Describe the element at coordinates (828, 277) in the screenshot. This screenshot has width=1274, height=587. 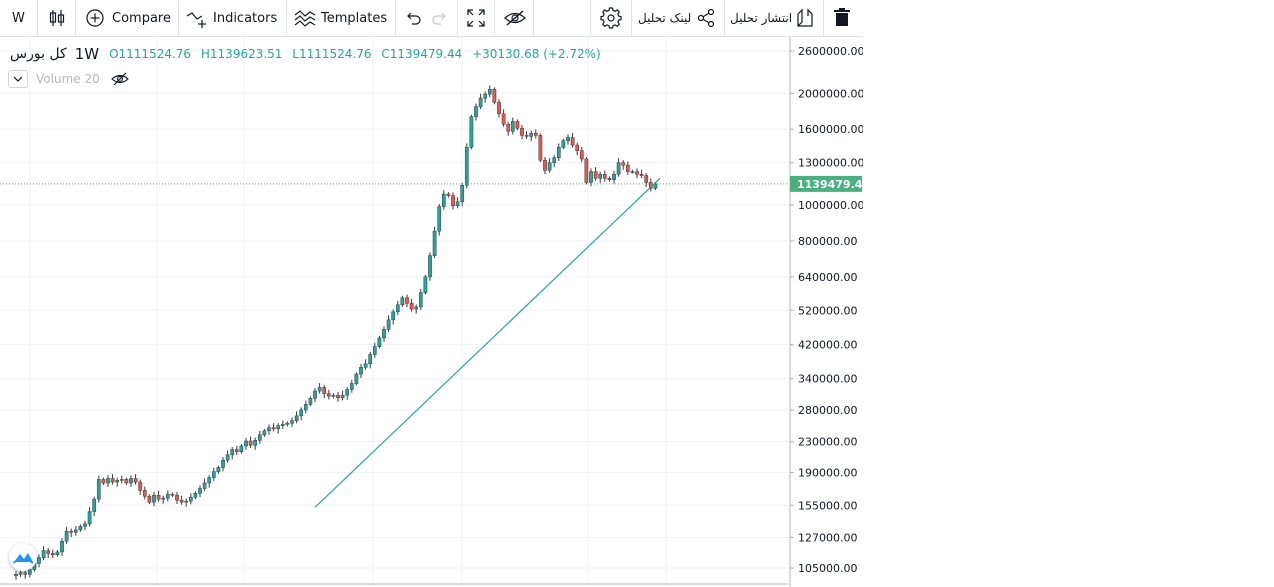
I see `axis-tick-label: 640000.00` at that location.